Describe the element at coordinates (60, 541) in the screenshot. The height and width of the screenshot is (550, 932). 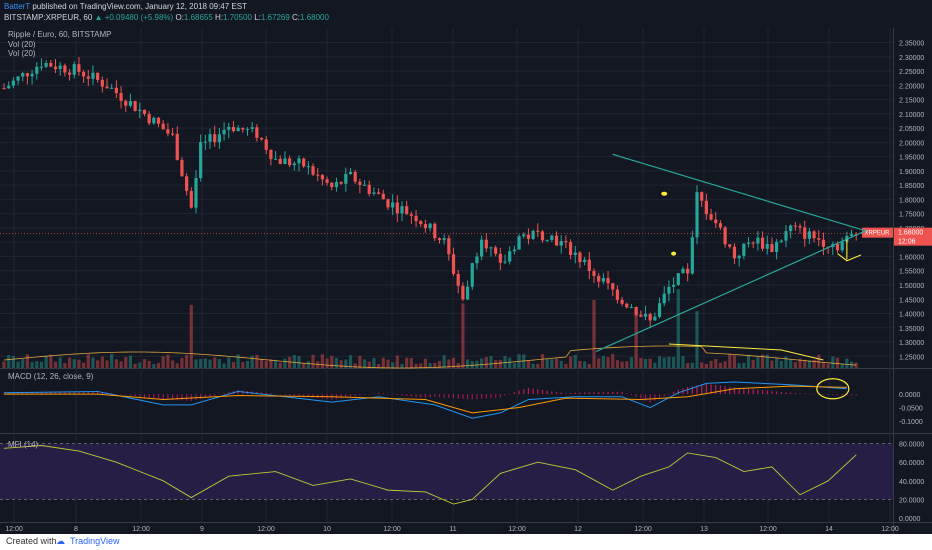
I see `tradingview-logo-icon: ☁` at that location.